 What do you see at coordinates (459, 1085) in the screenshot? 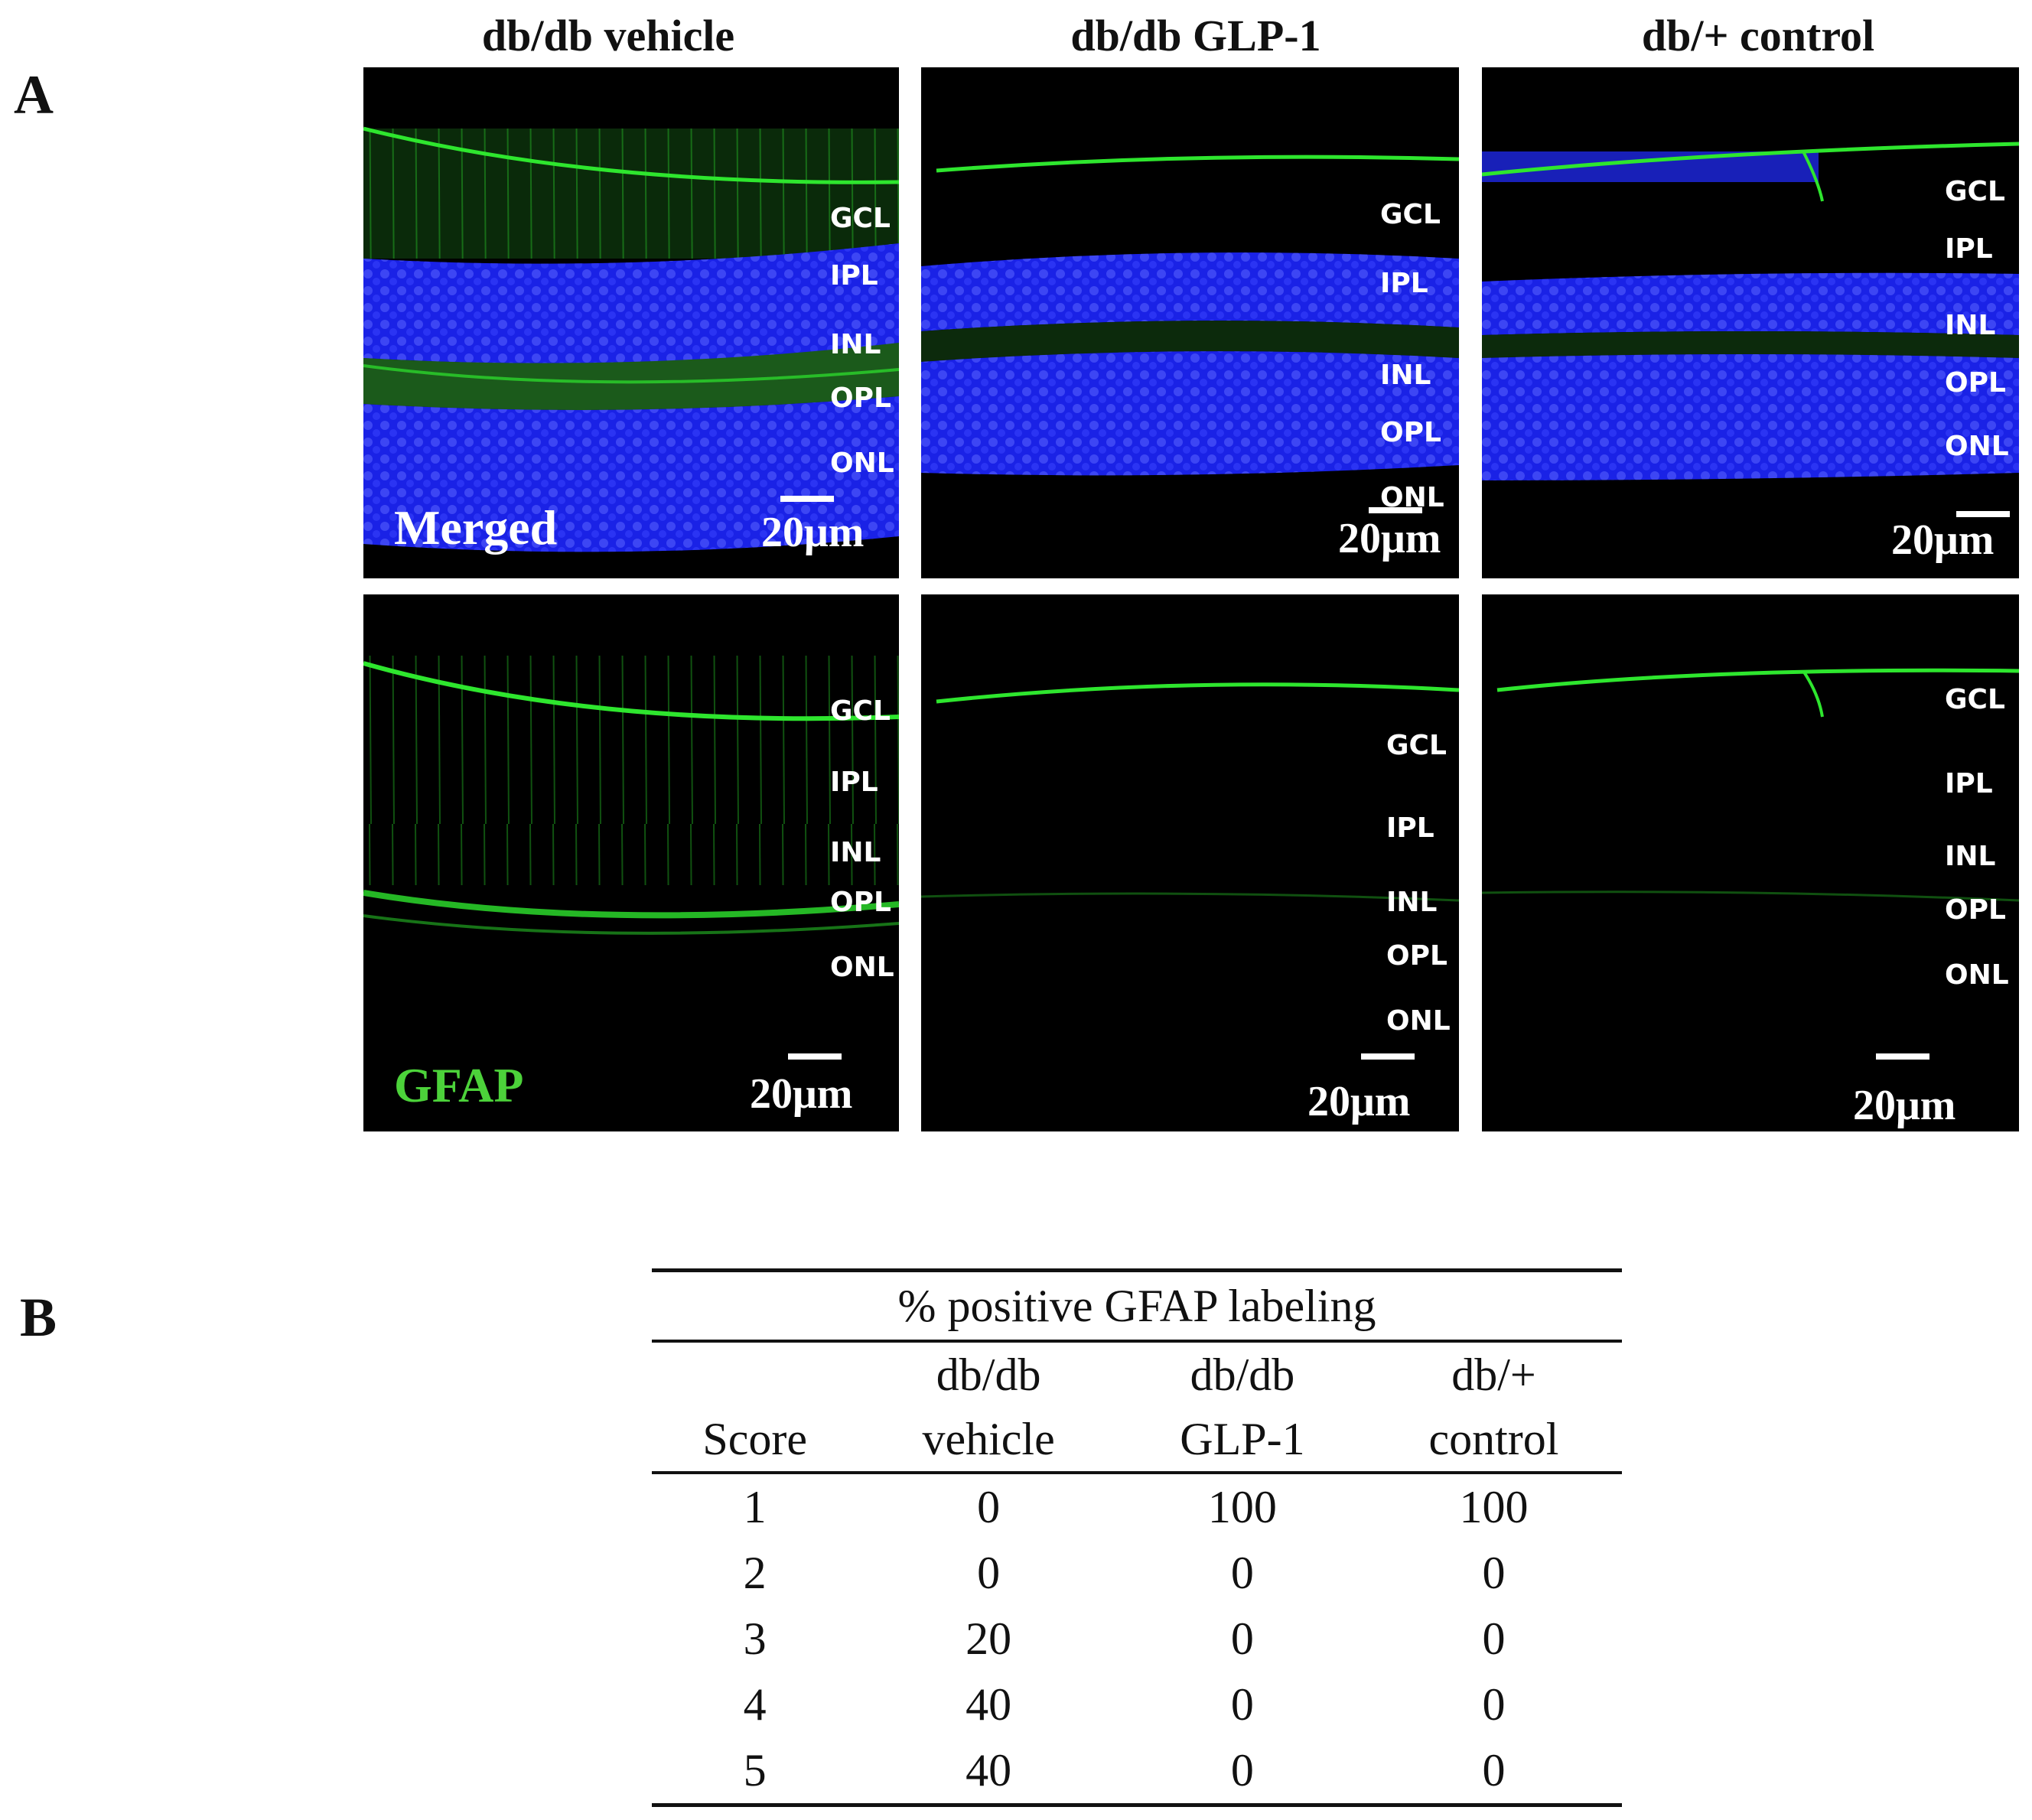
I see `stain-label-gfap: GFAP` at bounding box center [459, 1085].